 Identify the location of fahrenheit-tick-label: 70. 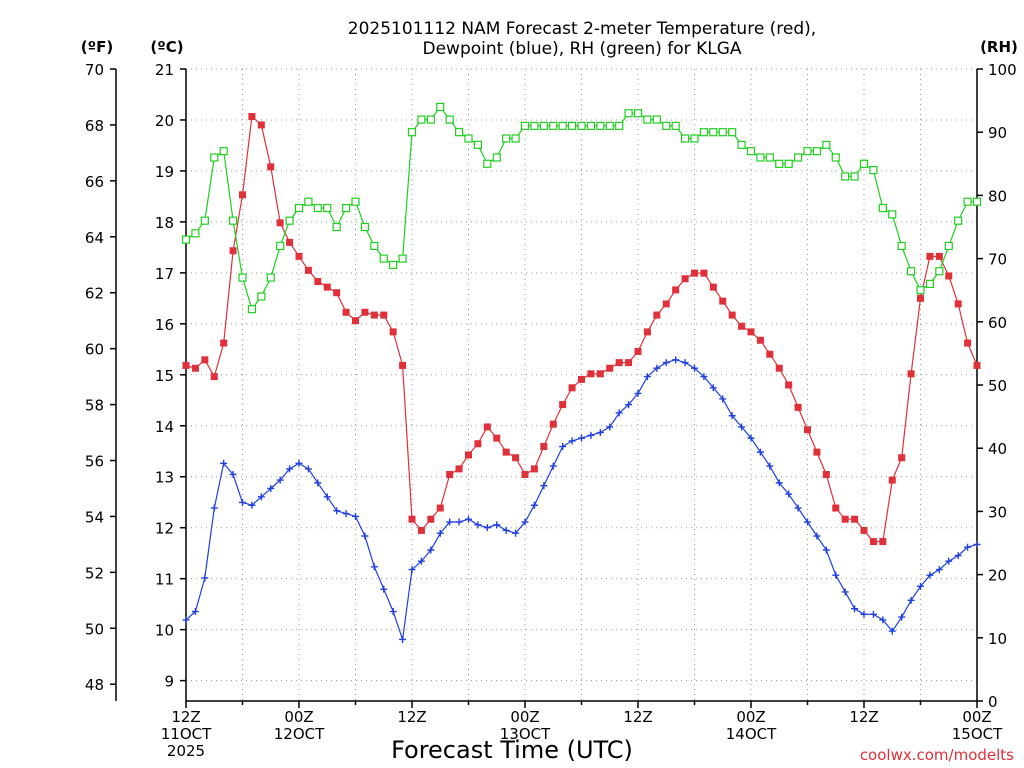
(94, 70).